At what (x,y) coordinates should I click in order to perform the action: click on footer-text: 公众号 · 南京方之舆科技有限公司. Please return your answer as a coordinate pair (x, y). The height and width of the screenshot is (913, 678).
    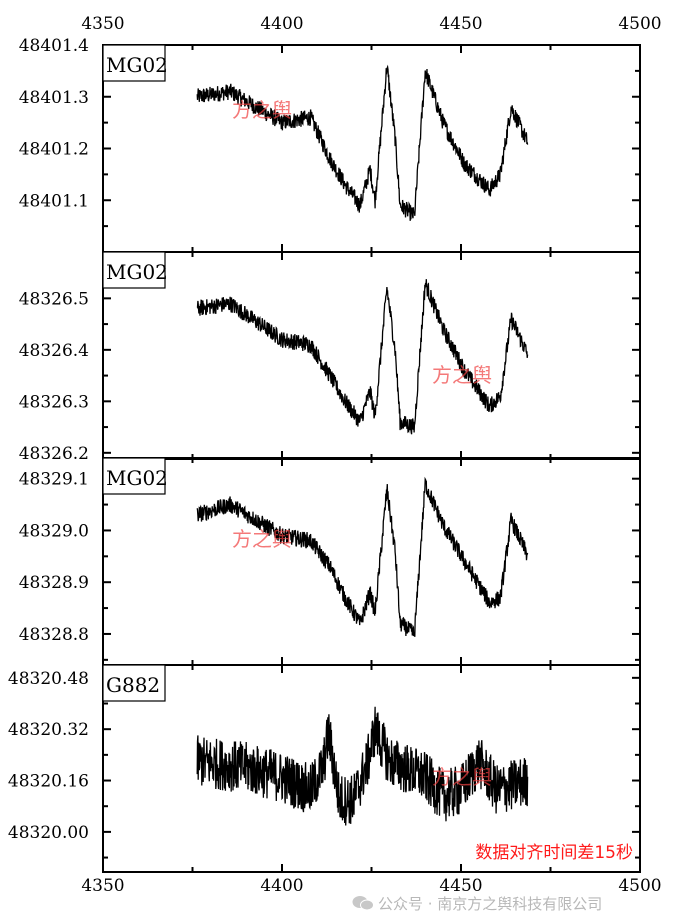
    Looking at the image, I should click on (490, 904).